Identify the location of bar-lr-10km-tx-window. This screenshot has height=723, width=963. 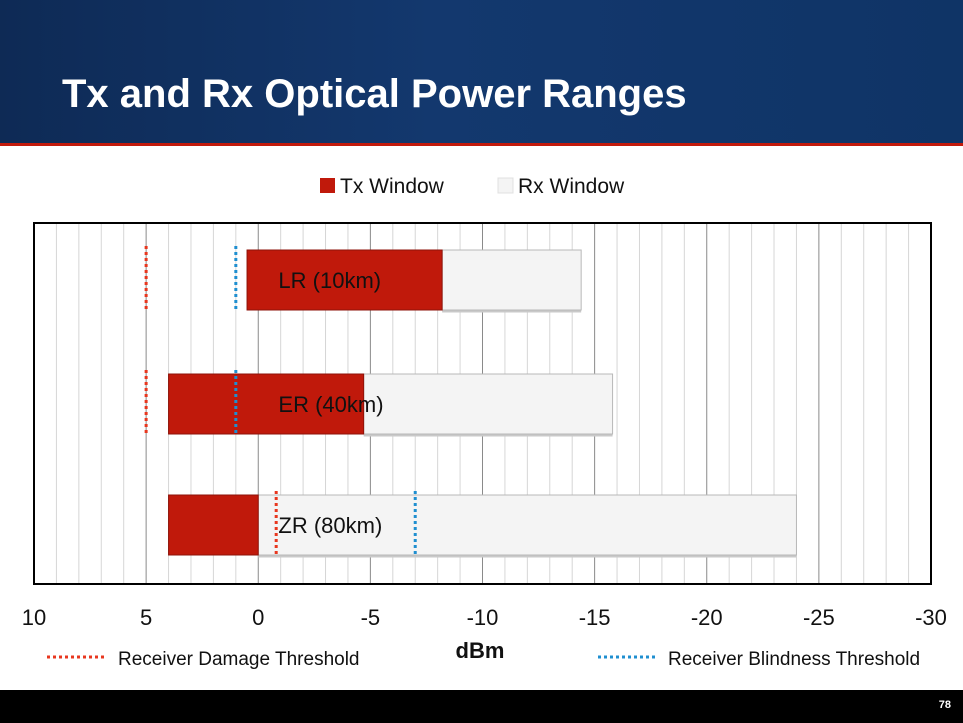
(344, 280).